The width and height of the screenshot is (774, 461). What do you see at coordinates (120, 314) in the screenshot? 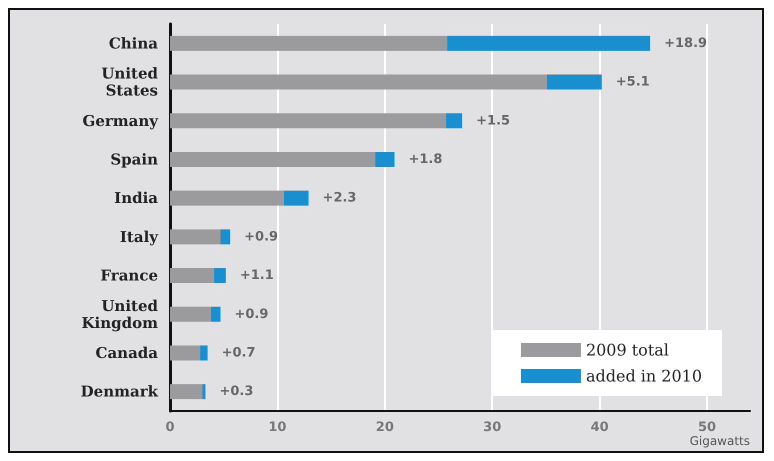
I see `y-tick-label: United Kingdom` at bounding box center [120, 314].